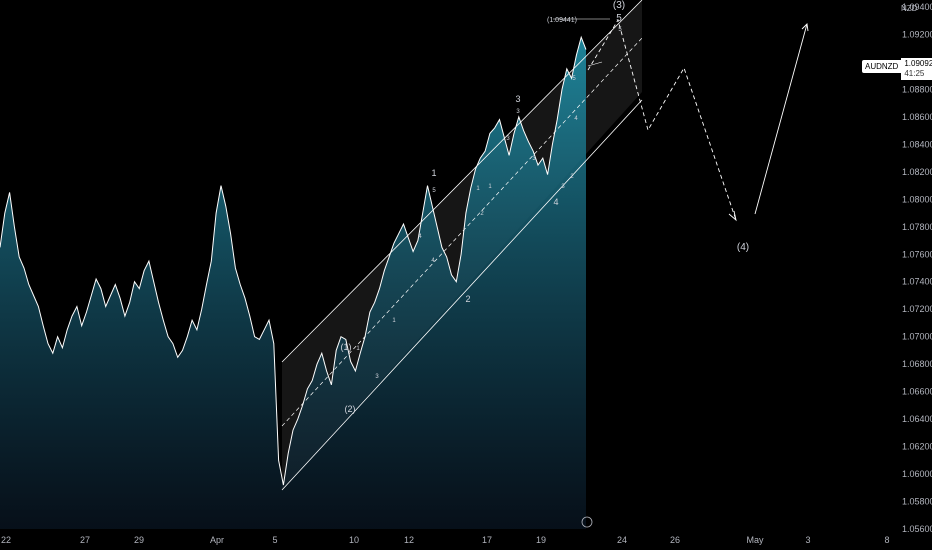 The image size is (932, 550). What do you see at coordinates (917, 529) in the screenshot?
I see `y-tick-label: 1.05600` at bounding box center [917, 529].